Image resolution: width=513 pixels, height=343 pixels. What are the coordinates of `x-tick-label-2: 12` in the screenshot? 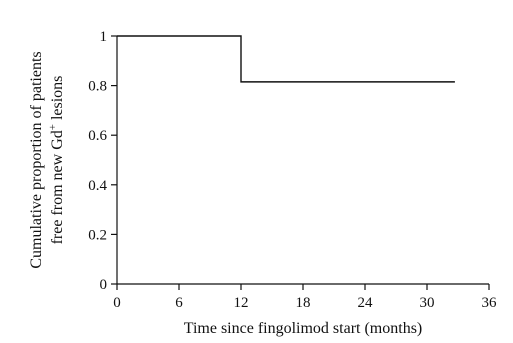 It's located at (241, 303).